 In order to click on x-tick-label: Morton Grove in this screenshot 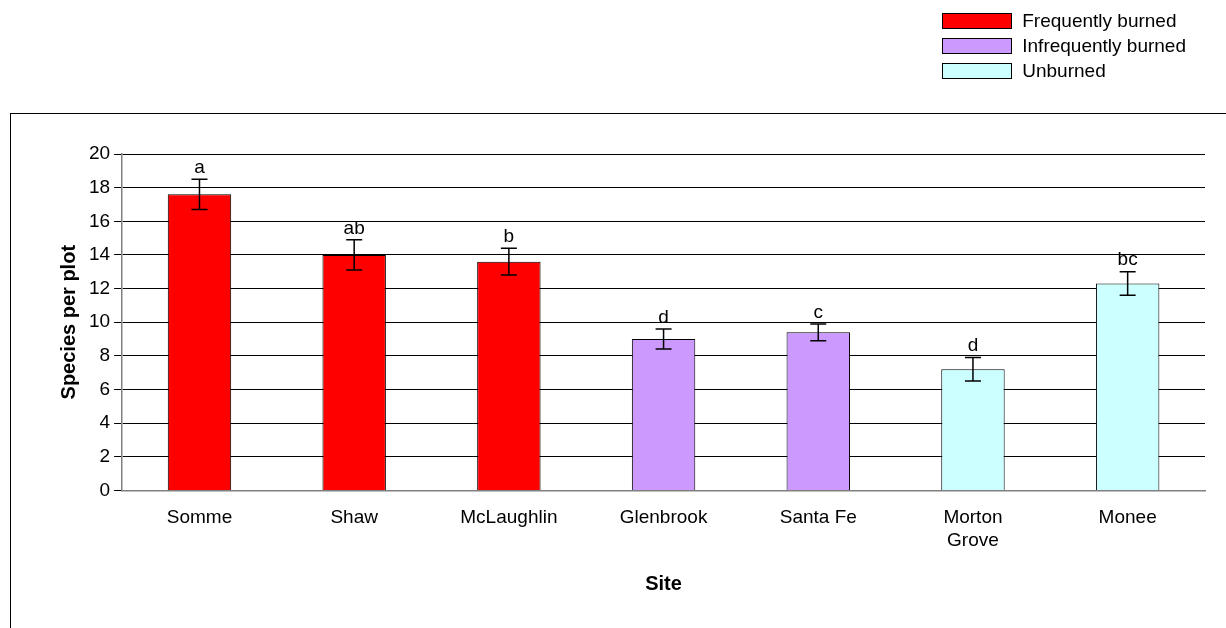, I will do `click(973, 528)`.